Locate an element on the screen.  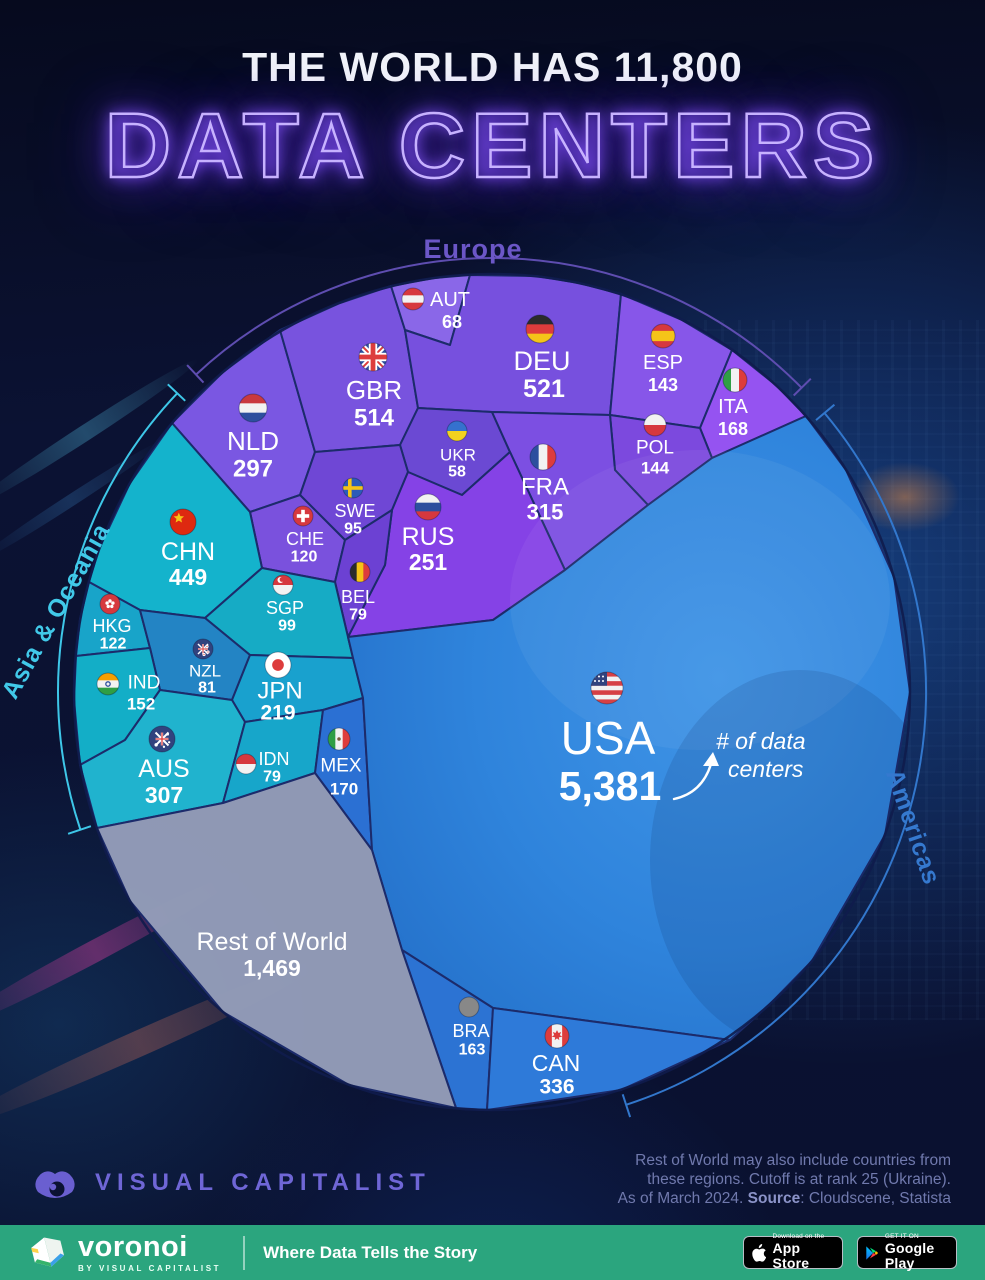
flag-gbr-icon is located at coordinates (373, 357).